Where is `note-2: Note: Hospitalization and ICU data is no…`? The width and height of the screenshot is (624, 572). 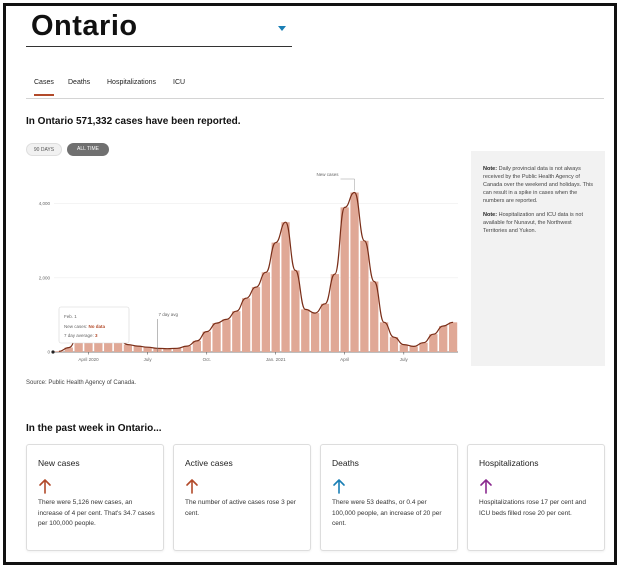 note-2: Note: Hospitalization and ICU data is no… is located at coordinates (539, 223).